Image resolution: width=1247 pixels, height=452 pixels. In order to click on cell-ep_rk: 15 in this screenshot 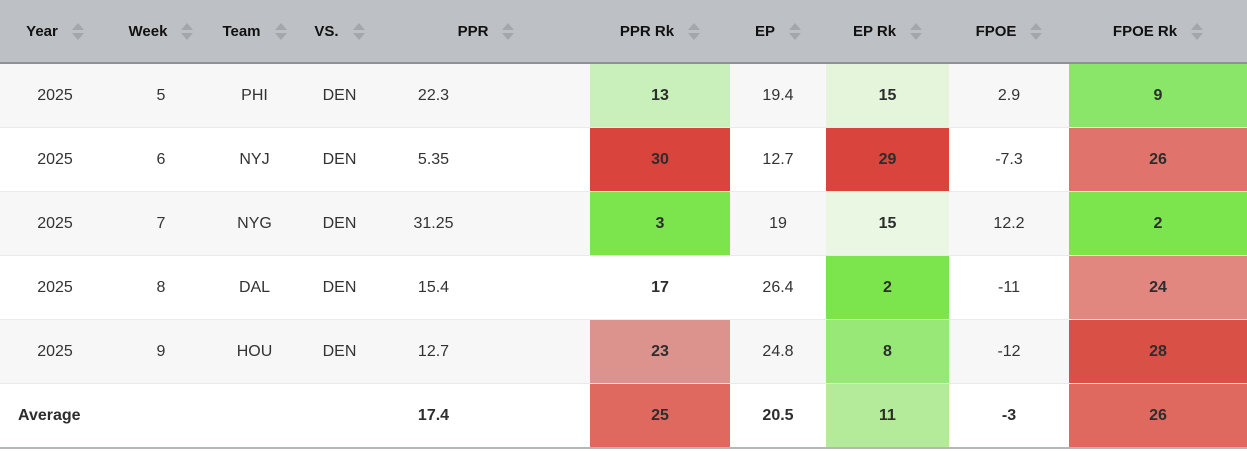, I will do `click(887, 96)`.